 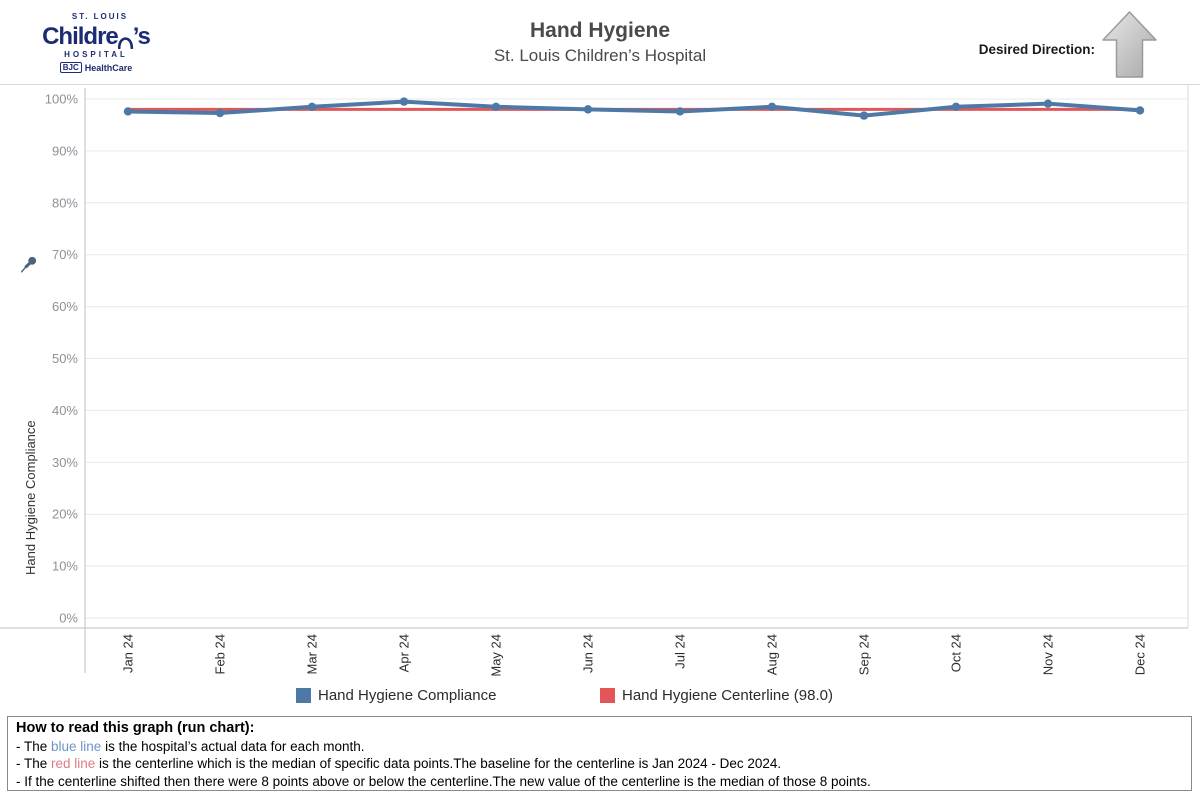 What do you see at coordinates (680, 651) in the screenshot?
I see `svg-text: Jul 24` at bounding box center [680, 651].